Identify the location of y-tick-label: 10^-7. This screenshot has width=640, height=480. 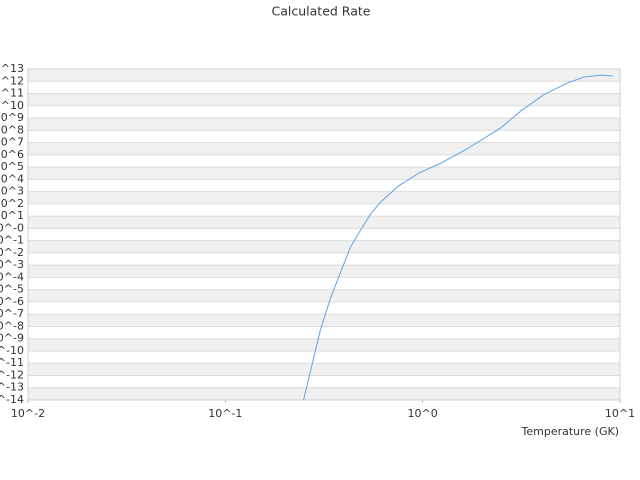
(12, 313).